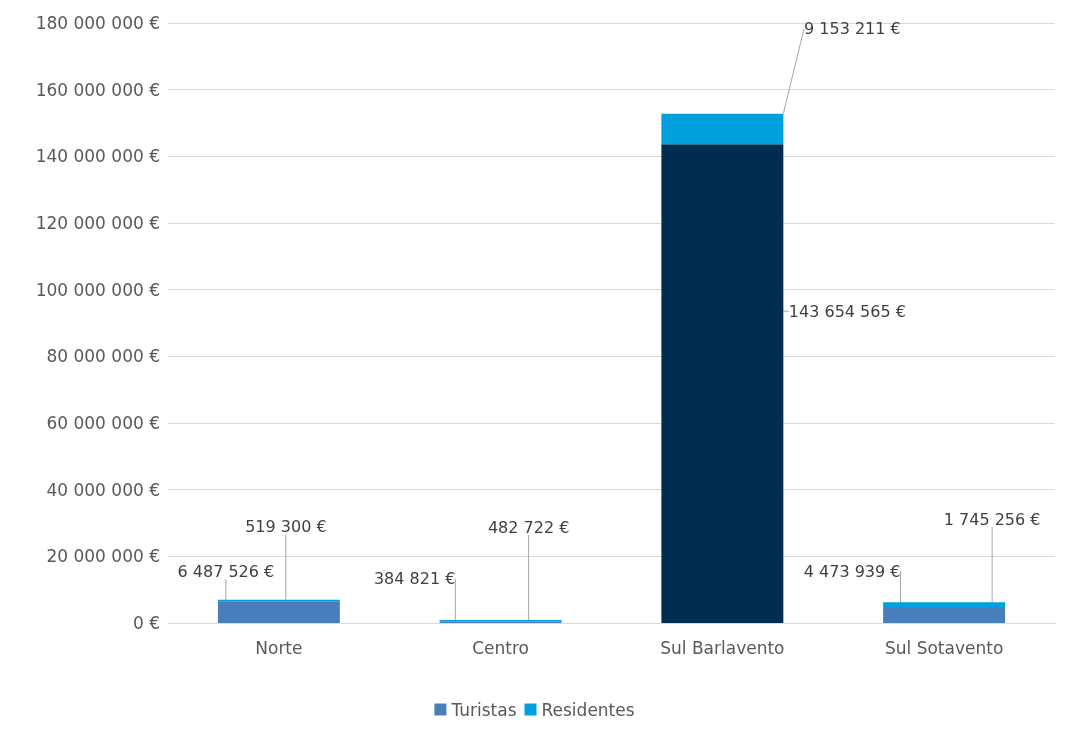 The image size is (1069, 731). I want to click on y-tick-label: 140 000 000 €, so click(97, 156).